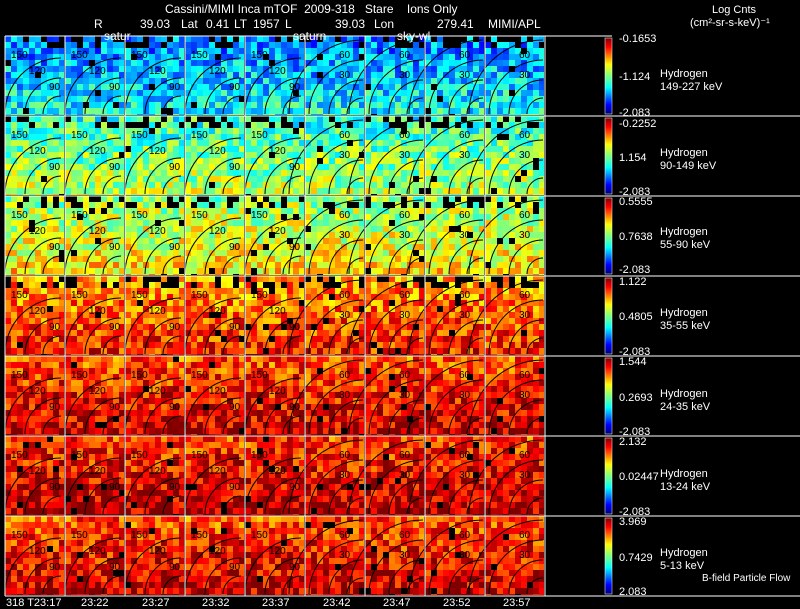 Image resolution: width=800 pixels, height=609 pixels. What do you see at coordinates (34, 155) in the screenshot?
I see `heatmap-panel` at bounding box center [34, 155].